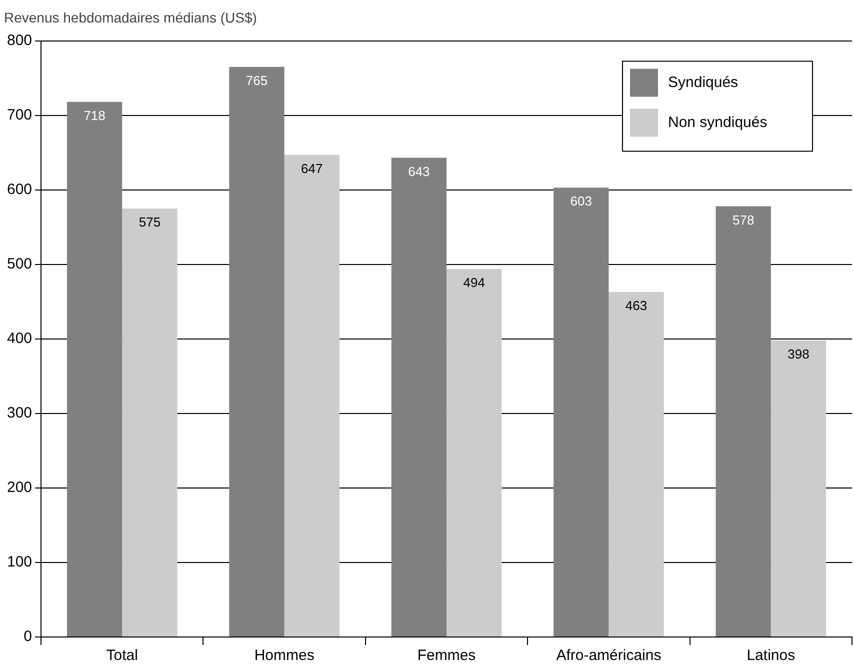  I want to click on data-label: 647, so click(312, 168).